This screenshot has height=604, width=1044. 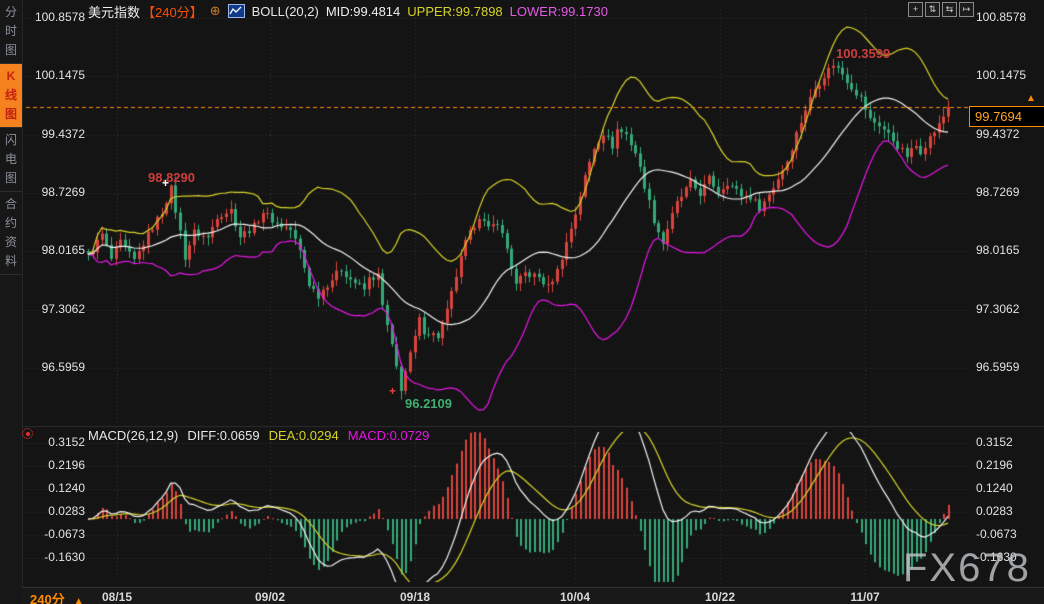 What do you see at coordinates (11, 233) in the screenshot?
I see `sidebar-tab-3: 合约资料` at bounding box center [11, 233].